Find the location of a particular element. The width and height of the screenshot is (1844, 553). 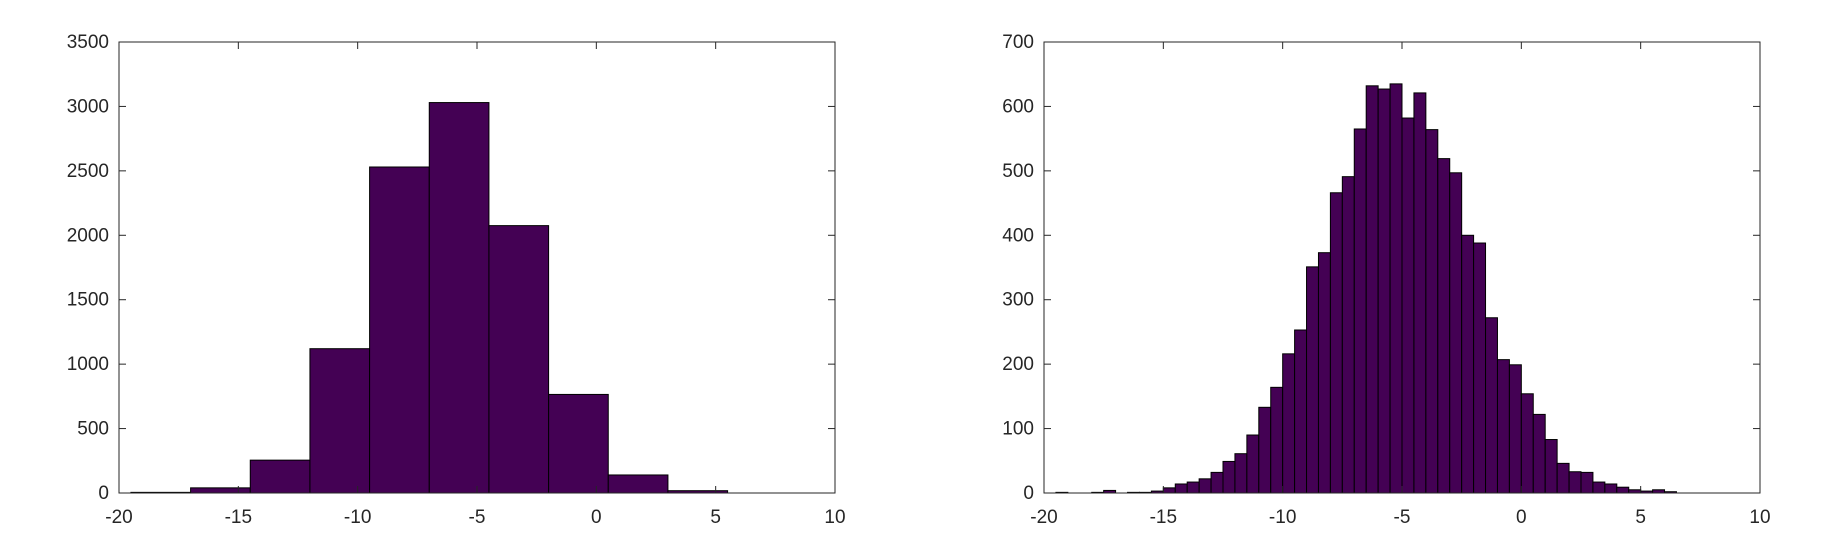

y-tick-label: 1000 is located at coordinates (88, 364).